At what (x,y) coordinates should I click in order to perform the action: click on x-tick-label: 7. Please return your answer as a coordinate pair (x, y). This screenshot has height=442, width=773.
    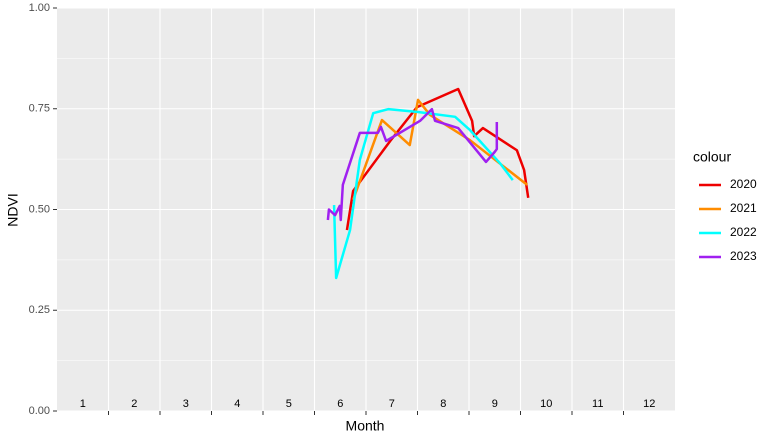
    Looking at the image, I should click on (392, 404).